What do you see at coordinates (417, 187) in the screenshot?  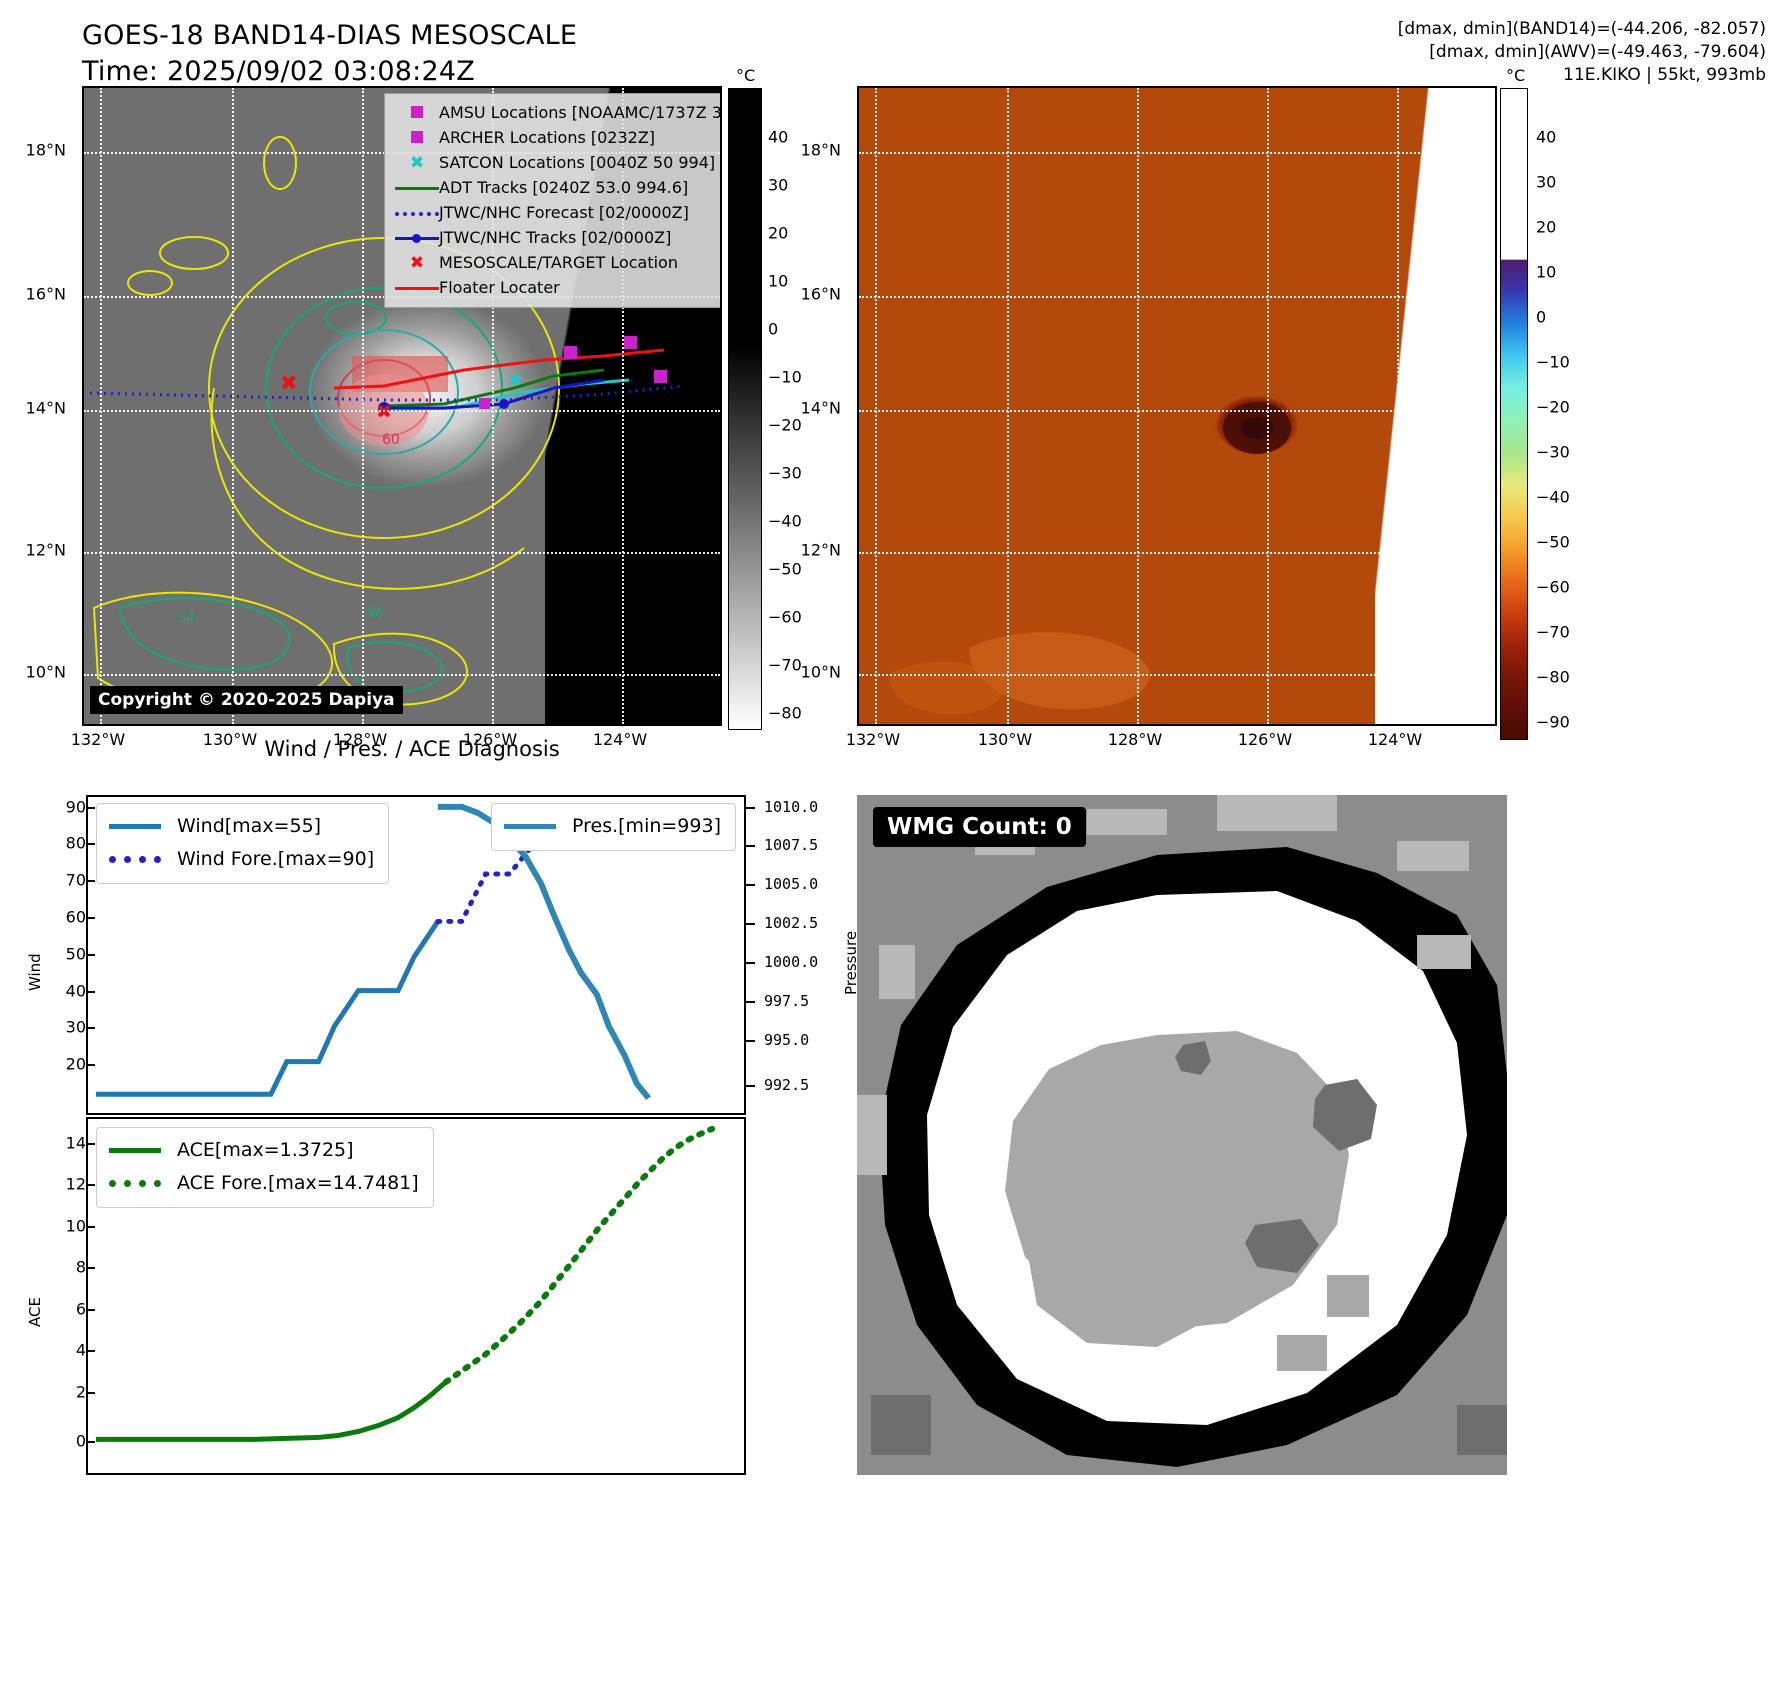 I see `adt-line-icon` at bounding box center [417, 187].